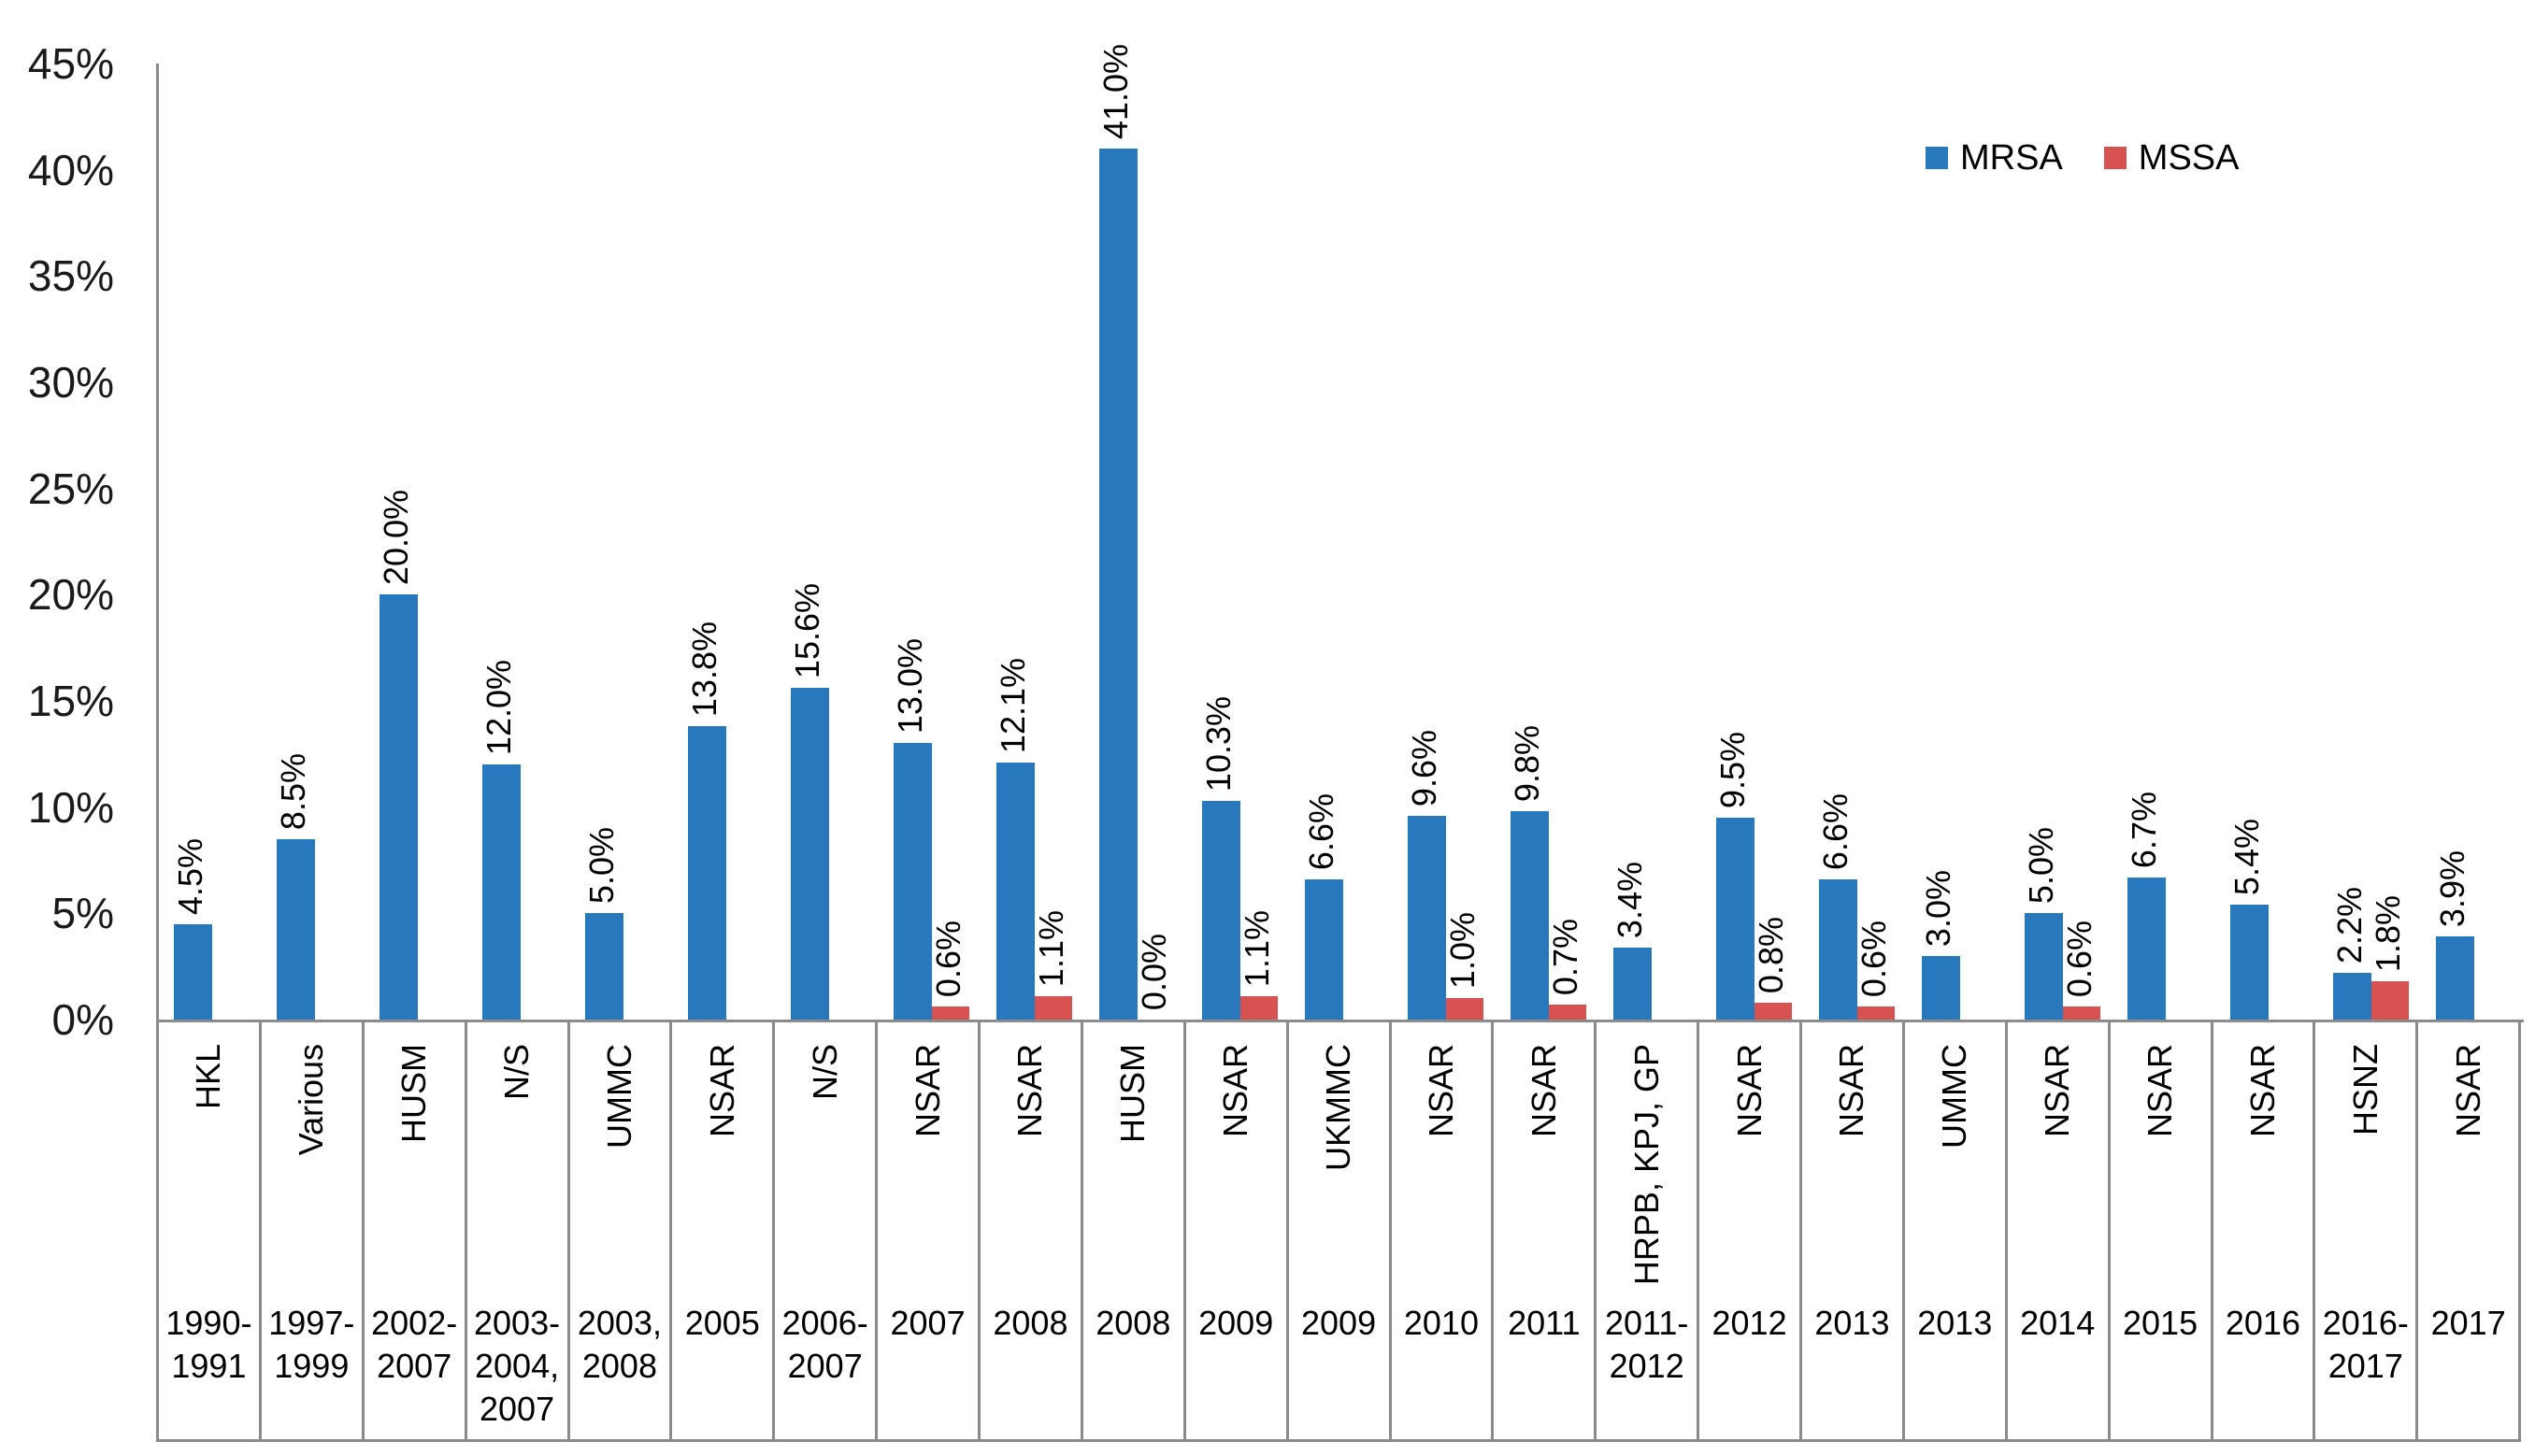  Describe the element at coordinates (2452, 889) in the screenshot. I see `data-label-mrsa: 3.9%` at that location.